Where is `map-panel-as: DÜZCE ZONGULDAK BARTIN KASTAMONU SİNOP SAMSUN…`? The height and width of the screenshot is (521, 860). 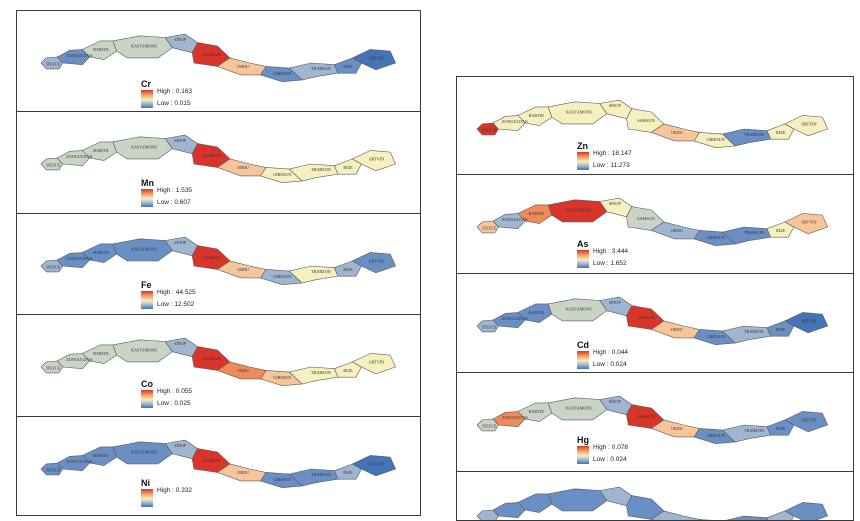 map-panel-as: DÜZCE ZONGULDAK BARTIN KASTAMONU SİNOP SAMSUN… is located at coordinates (655, 224).